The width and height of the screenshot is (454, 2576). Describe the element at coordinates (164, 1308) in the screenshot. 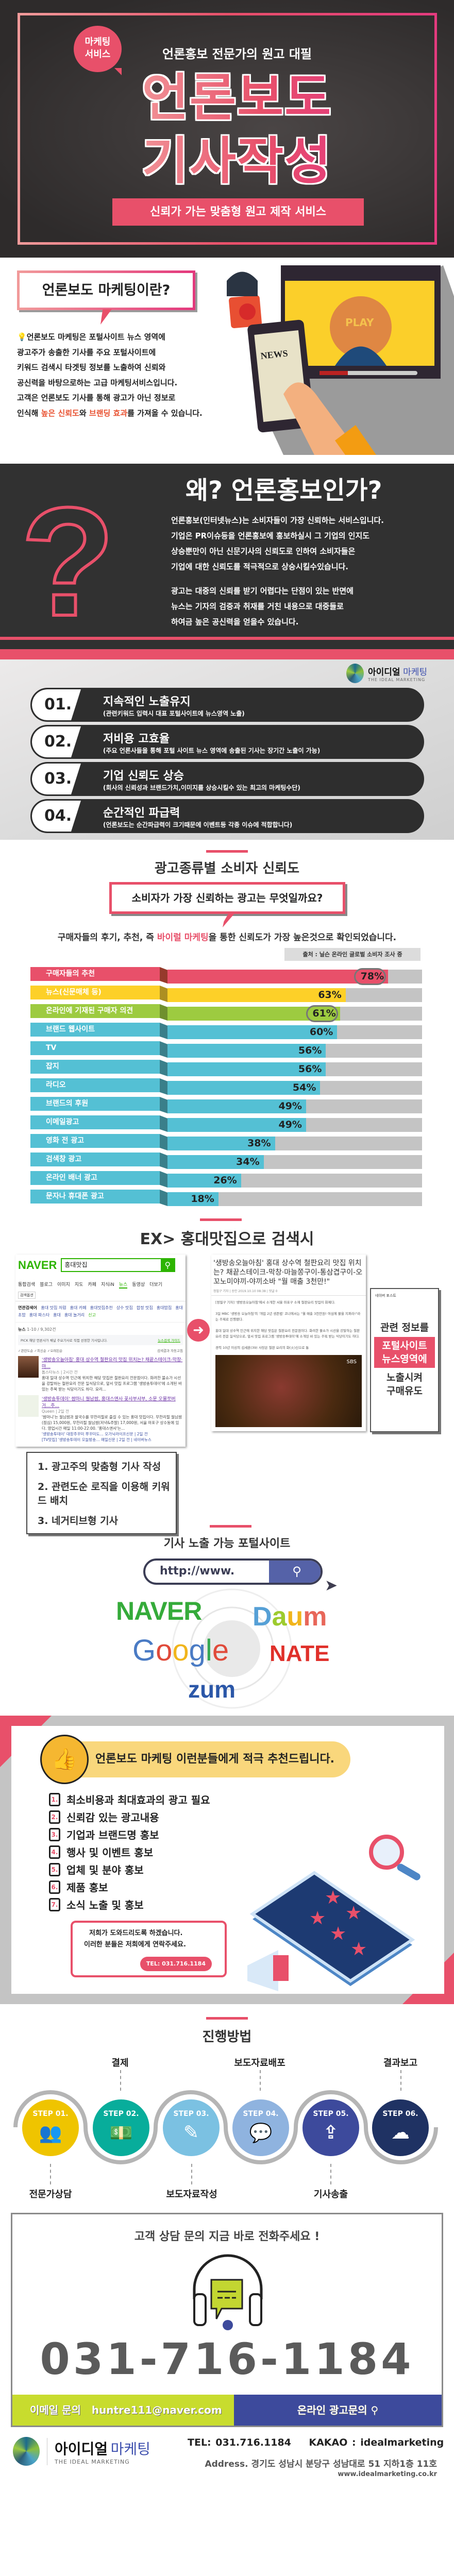

I see `related-link: 홍대밥집` at that location.